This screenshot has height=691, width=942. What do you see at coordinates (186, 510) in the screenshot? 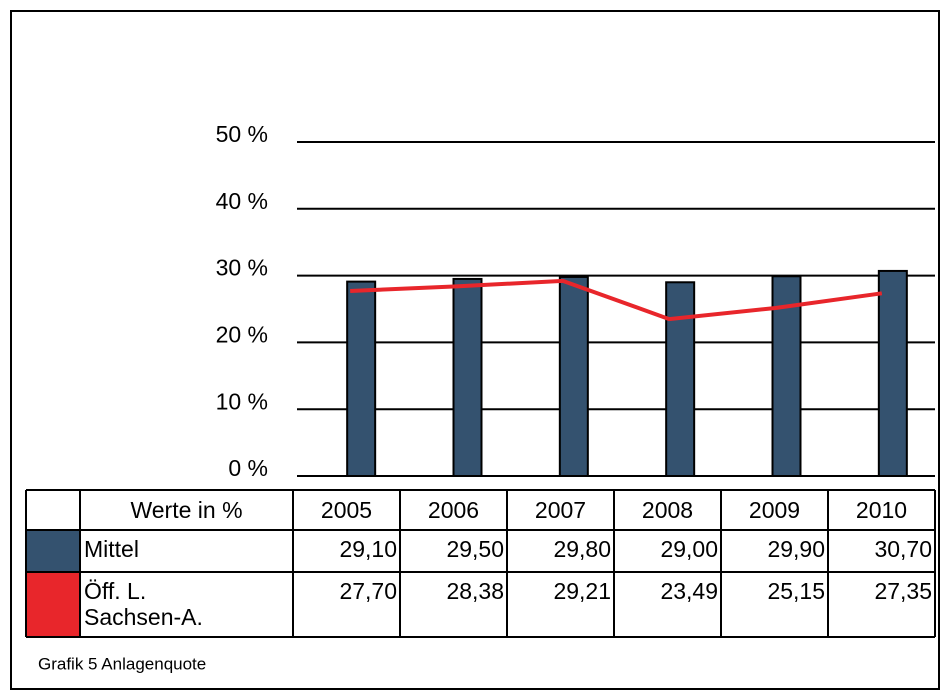
I see `table-header: Werte in %` at bounding box center [186, 510].